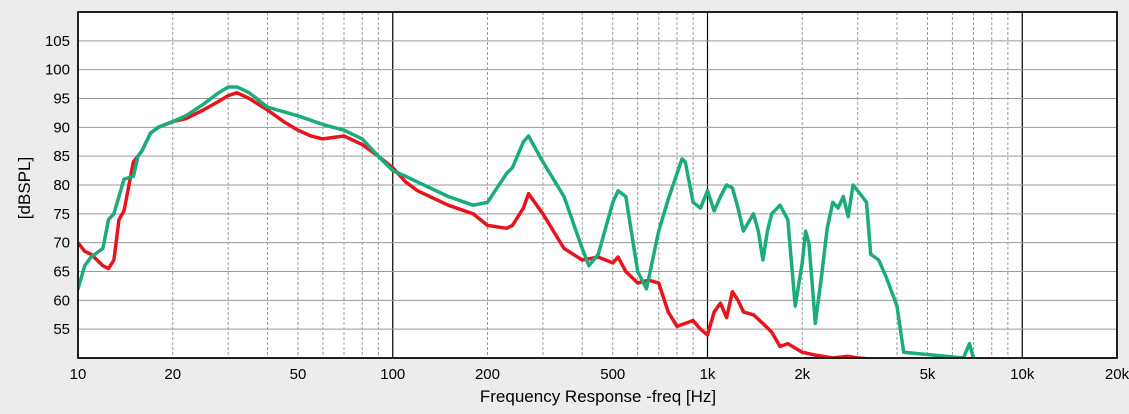  I want to click on y-axis-label: [dBSPL], so click(24, 188).